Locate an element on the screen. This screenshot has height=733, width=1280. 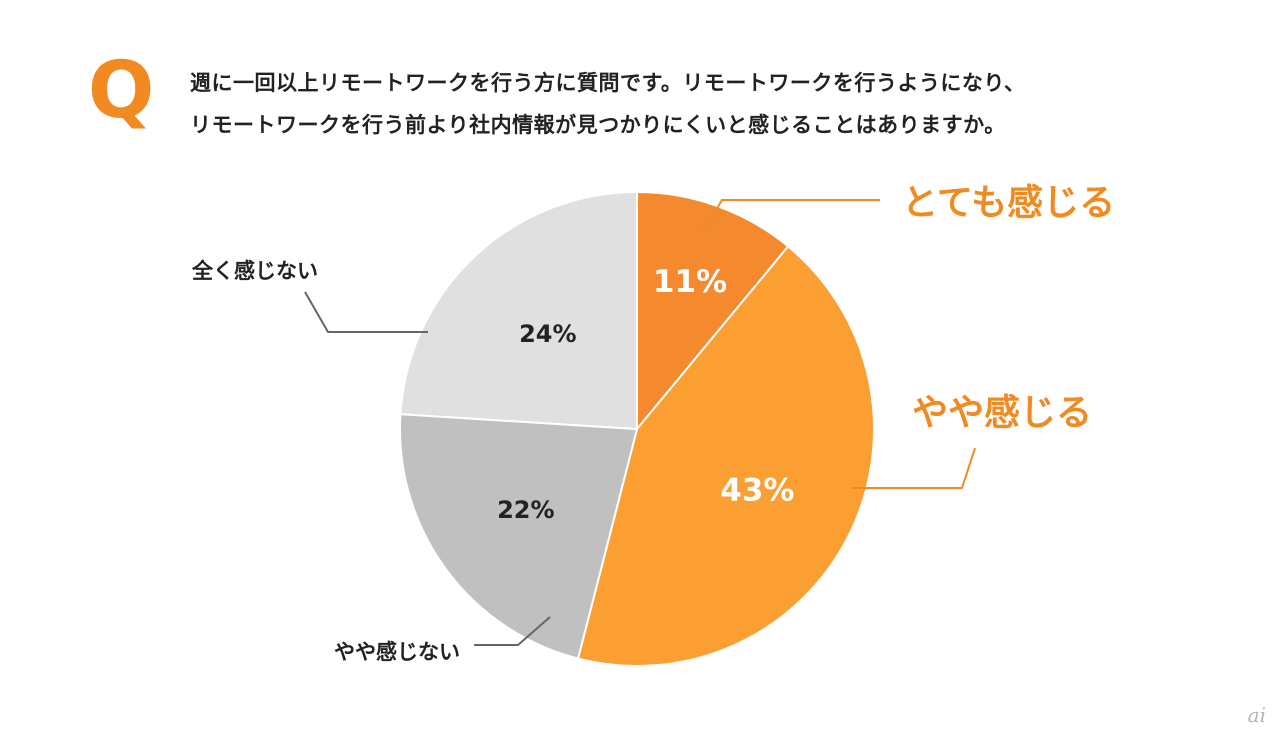
leader-line-mattaku-nai is located at coordinates (366, 312).